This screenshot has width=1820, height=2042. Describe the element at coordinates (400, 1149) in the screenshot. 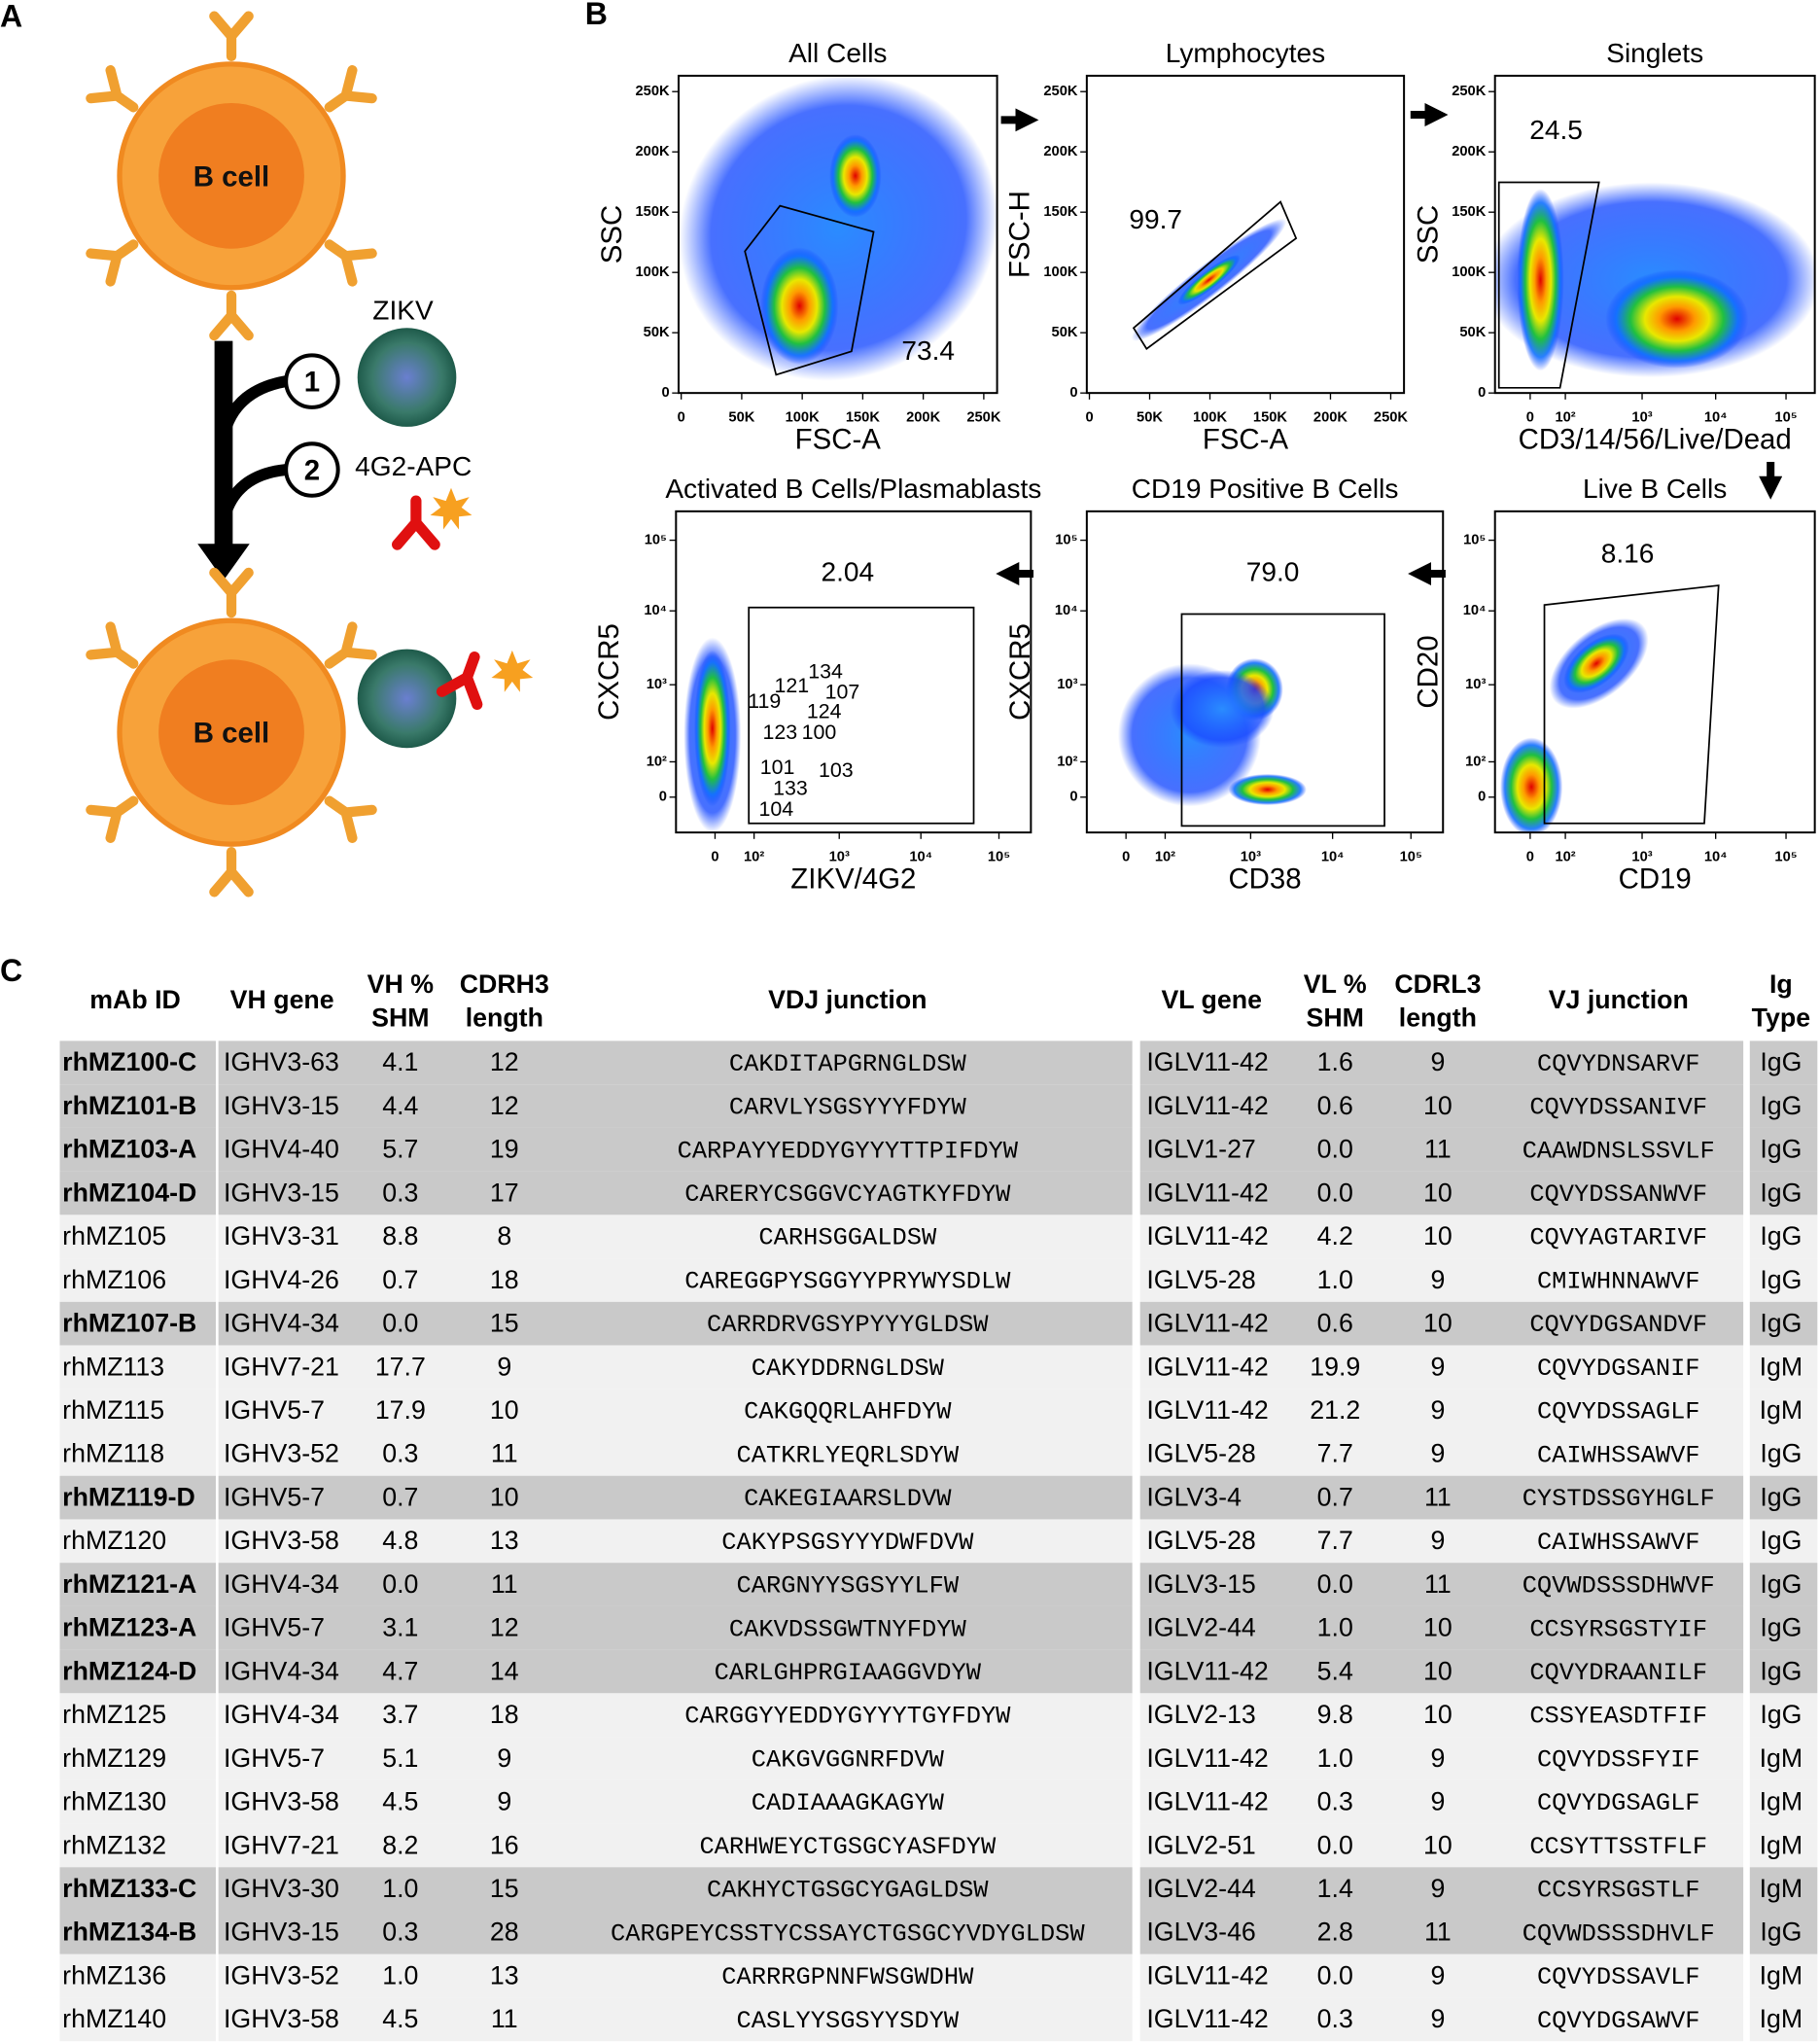

I see `table-cell: 5.7` at that location.